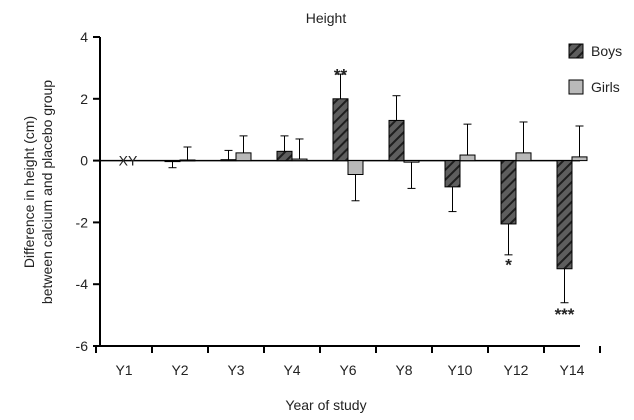 Image resolution: width=634 pixels, height=420 pixels. Describe the element at coordinates (243, 157) in the screenshot. I see `bar-girls-y3` at that location.